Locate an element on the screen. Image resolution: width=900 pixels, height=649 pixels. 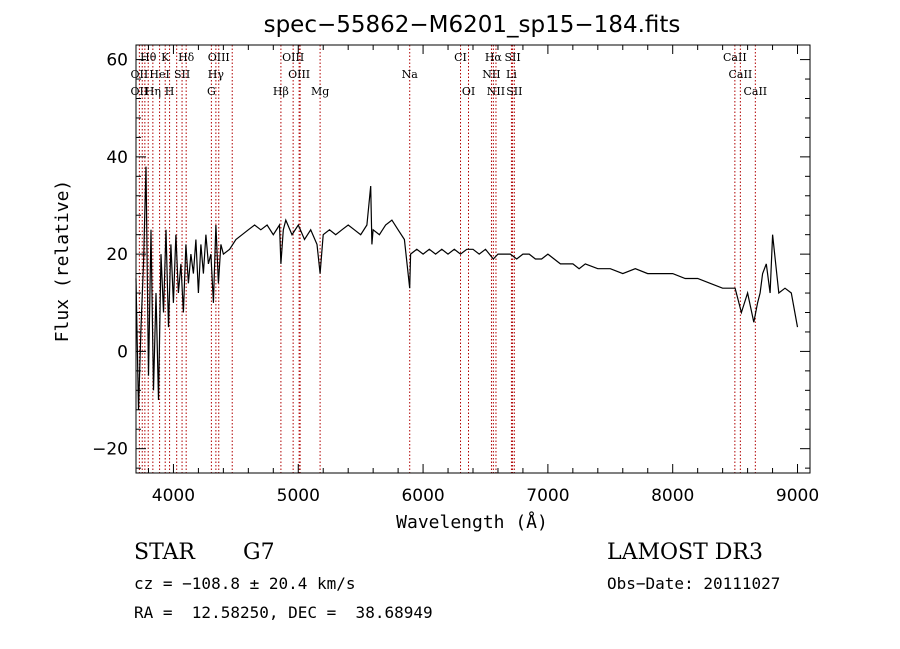
spectral-line-label: H is located at coordinates (170, 91).